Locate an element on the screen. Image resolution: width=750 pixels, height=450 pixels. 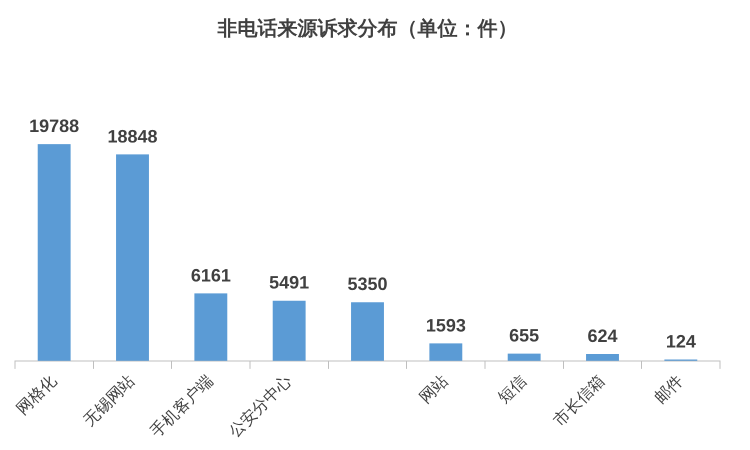
data-label: 624 is located at coordinates (602, 336).